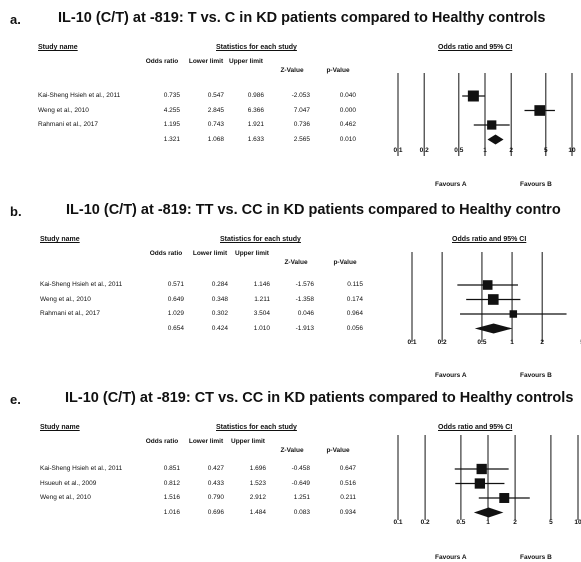  Describe the element at coordinates (255, 95) in the screenshot. I see `cell-upper: 0.986` at that location.